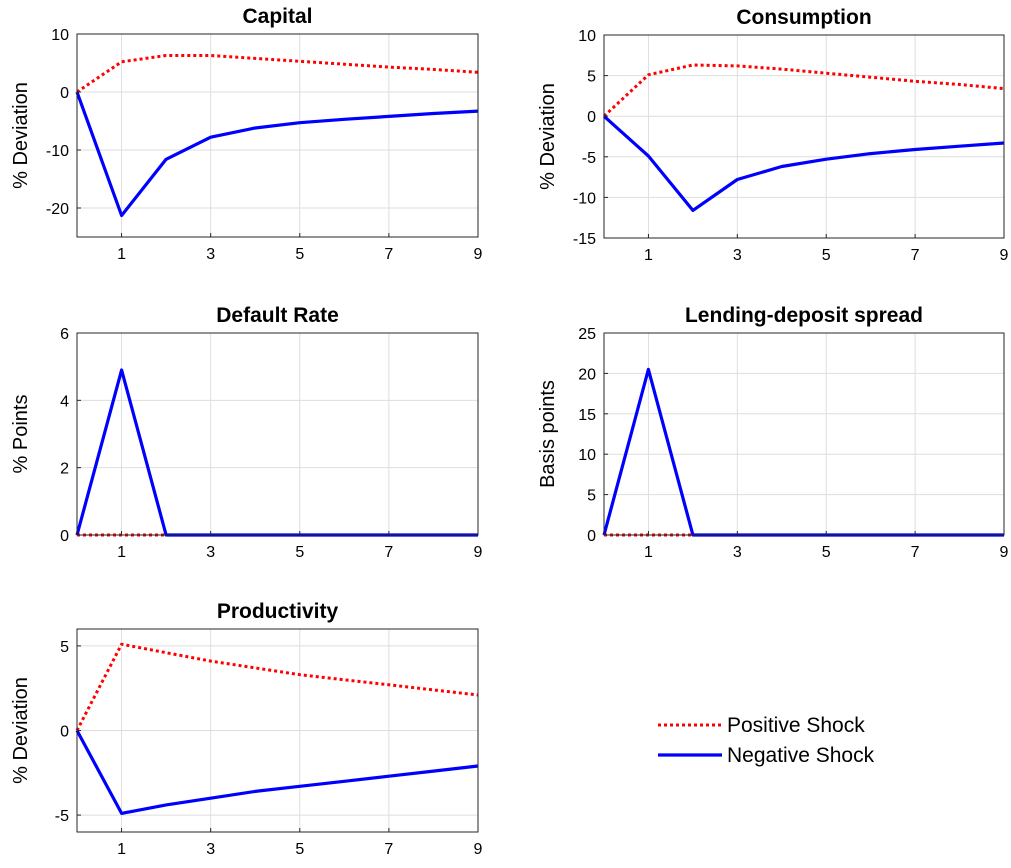 The height and width of the screenshot is (868, 1011). I want to click on y-tick-label: -15, so click(584, 239).